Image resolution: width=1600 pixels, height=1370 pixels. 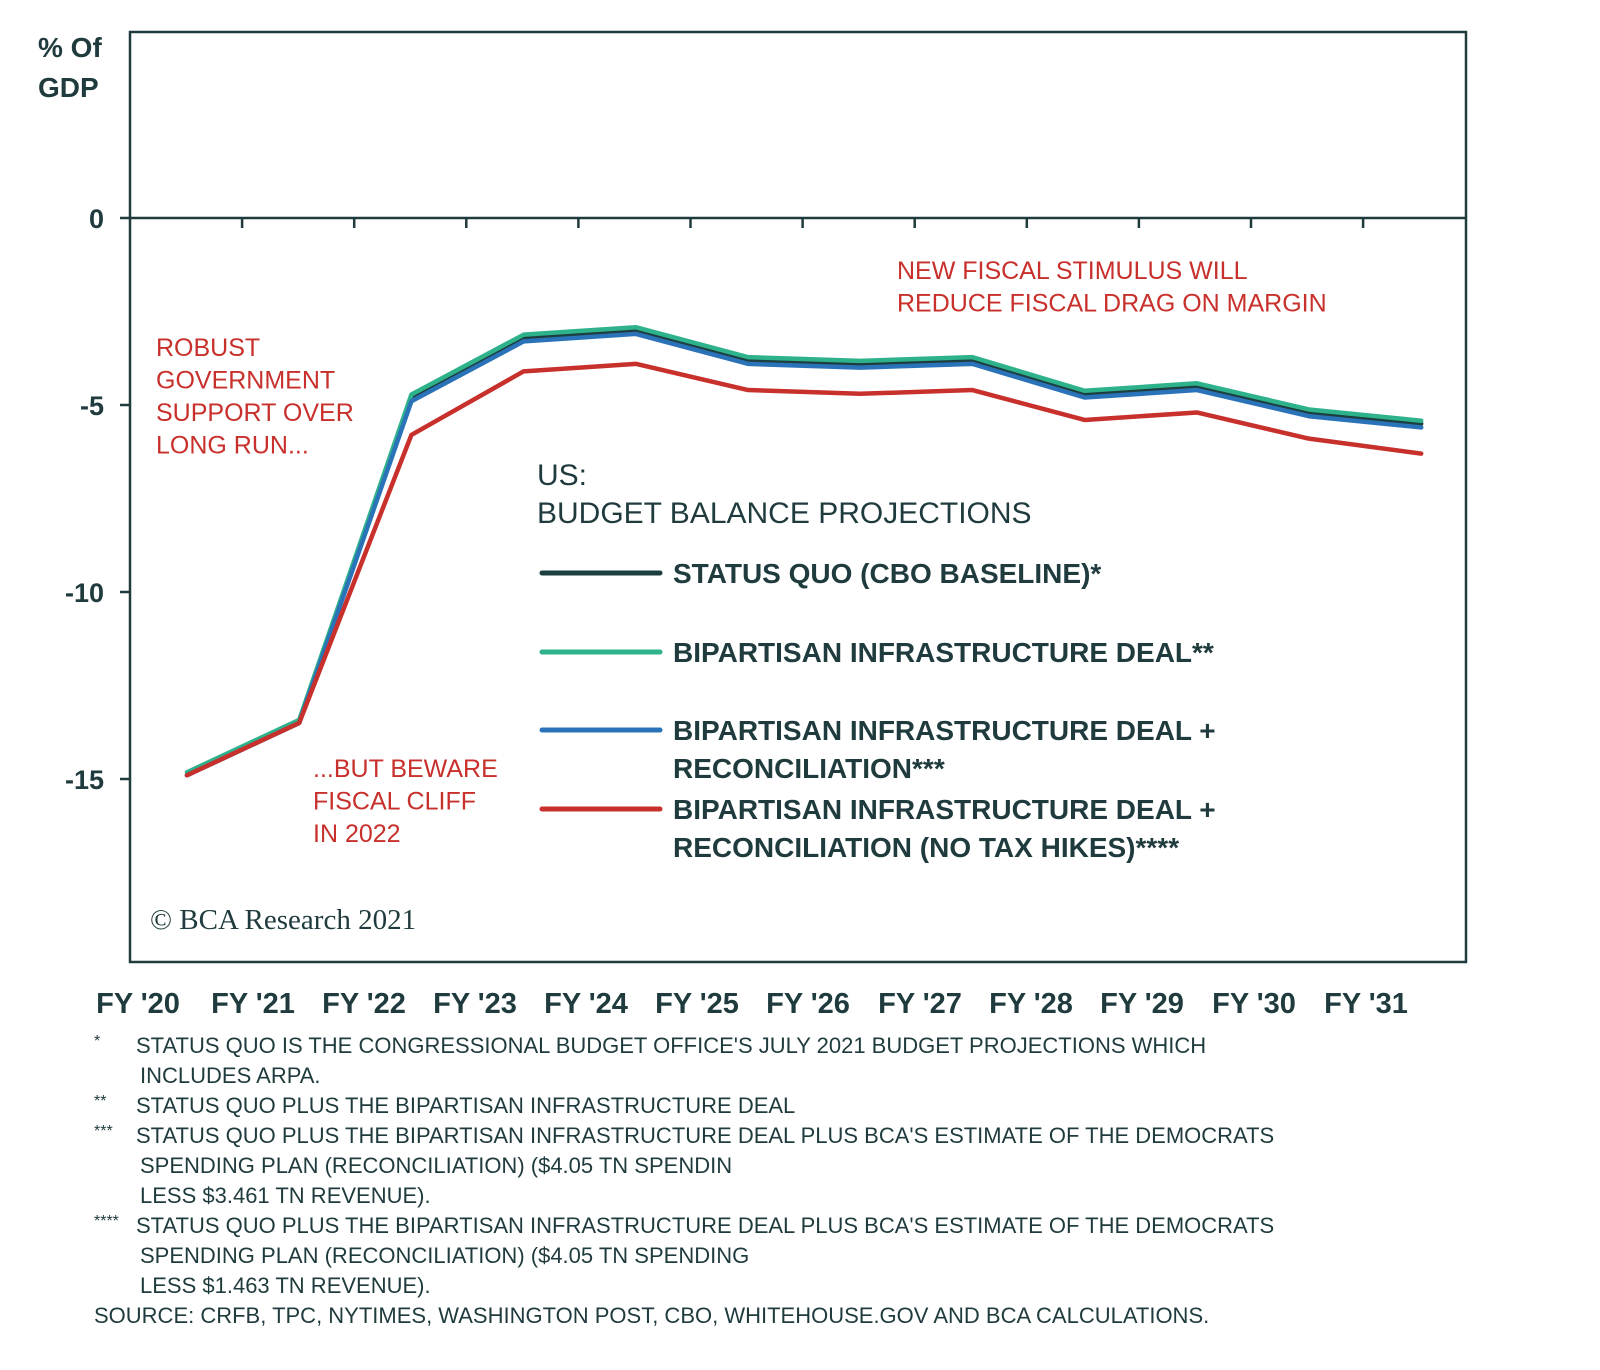 What do you see at coordinates (106, 1221) in the screenshot?
I see `footnote-marker: ****` at bounding box center [106, 1221].